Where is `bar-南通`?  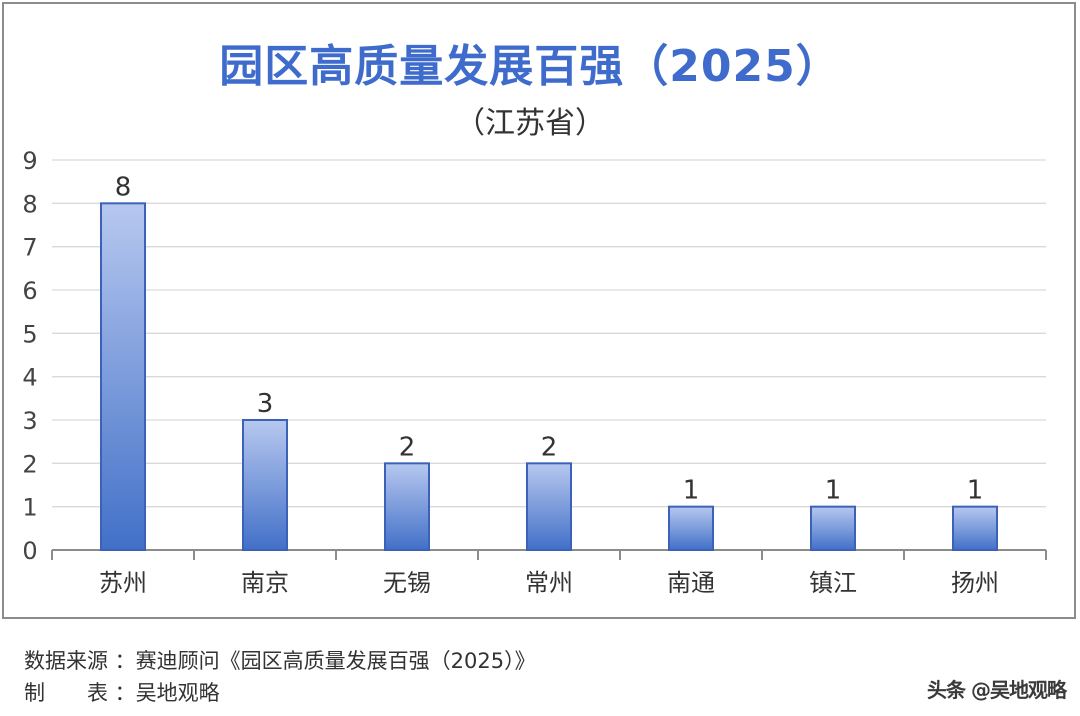
bar-南通 is located at coordinates (691, 528).